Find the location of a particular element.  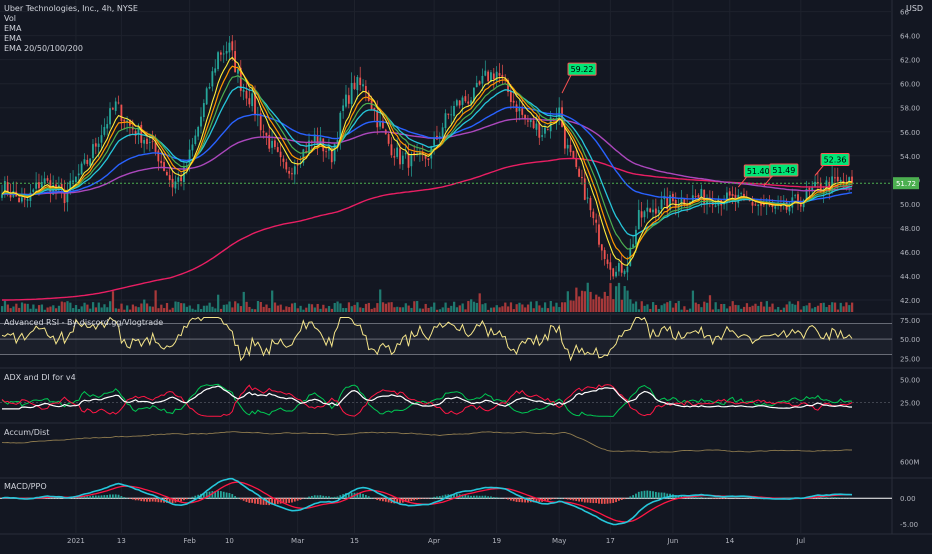

legend-ema-2: EMA is located at coordinates (71, 39).